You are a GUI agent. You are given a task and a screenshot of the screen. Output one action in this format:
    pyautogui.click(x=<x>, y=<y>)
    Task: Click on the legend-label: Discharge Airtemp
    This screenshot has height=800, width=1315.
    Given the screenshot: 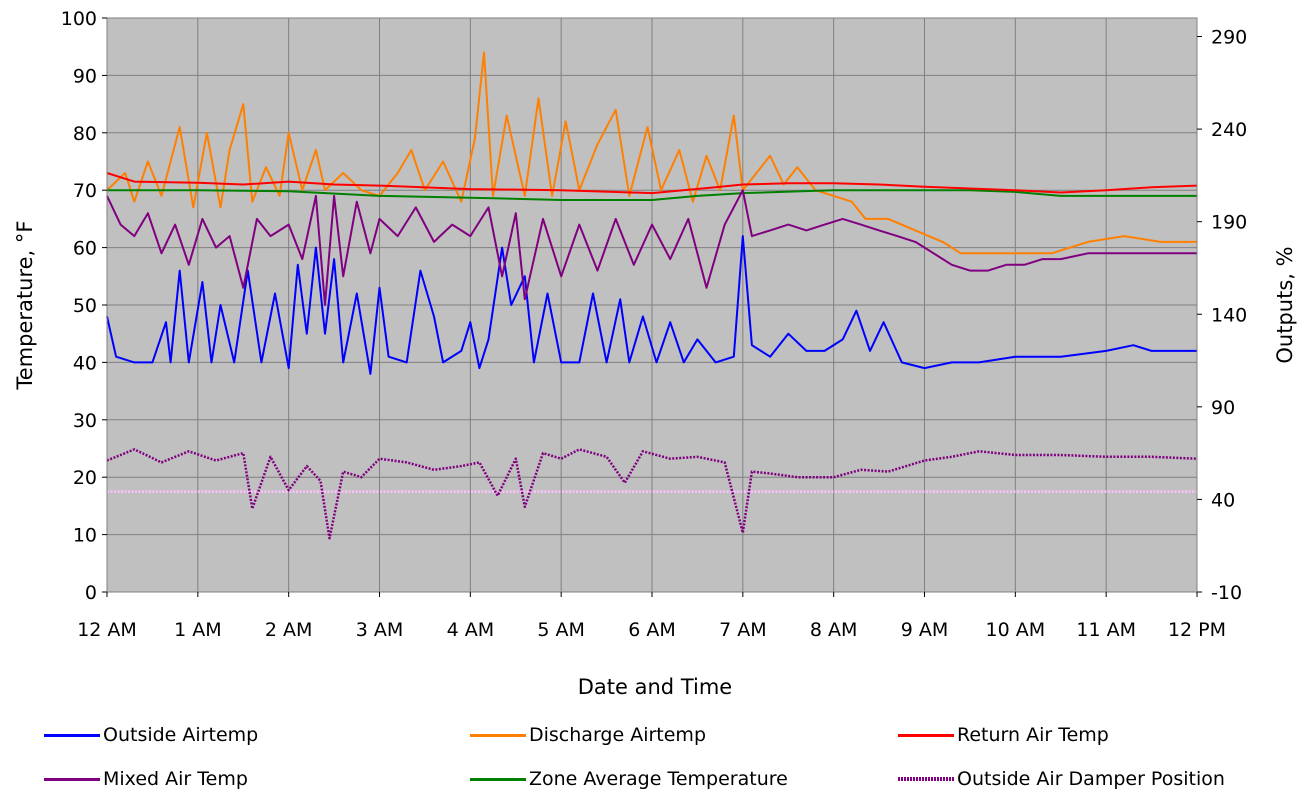 What is the action you would take?
    pyautogui.click(x=618, y=735)
    